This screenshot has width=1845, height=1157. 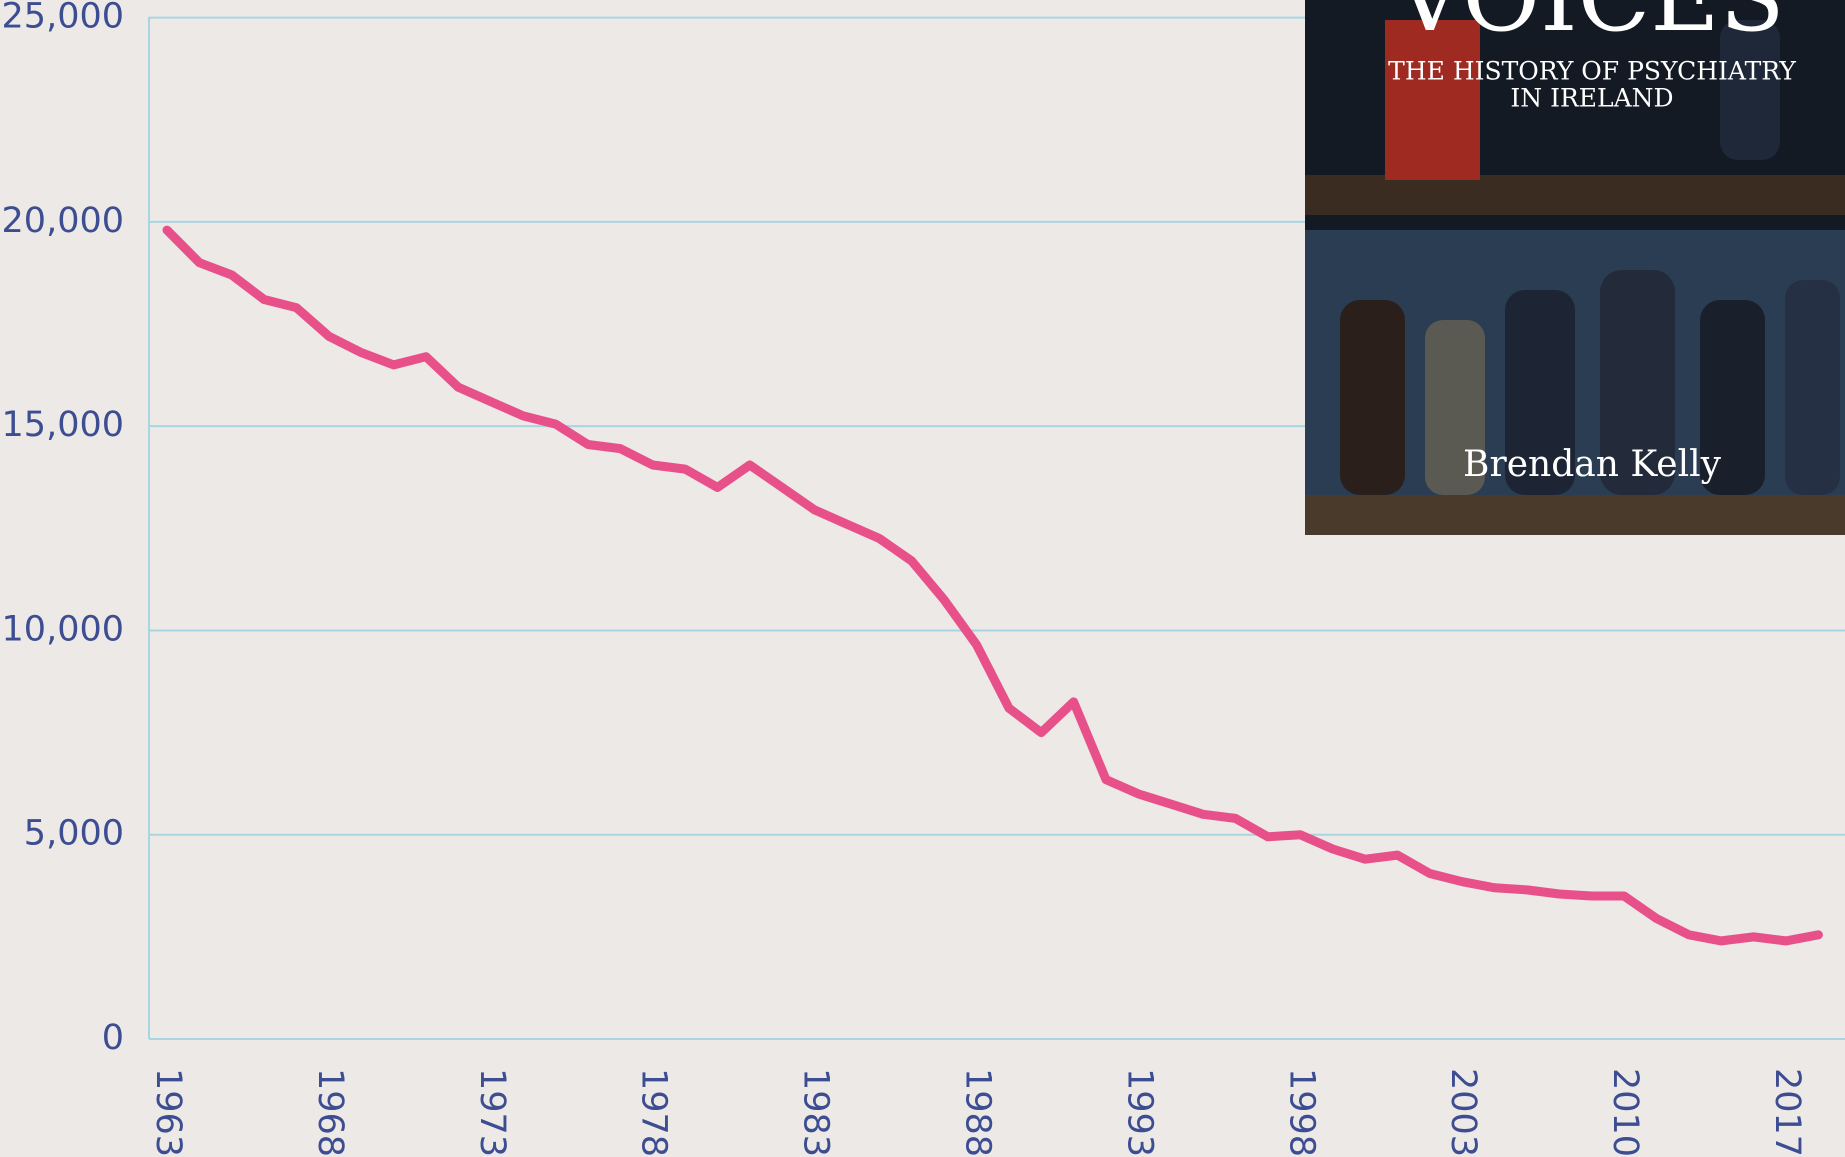 I want to click on cover-title: VOICES, so click(x=1589, y=26).